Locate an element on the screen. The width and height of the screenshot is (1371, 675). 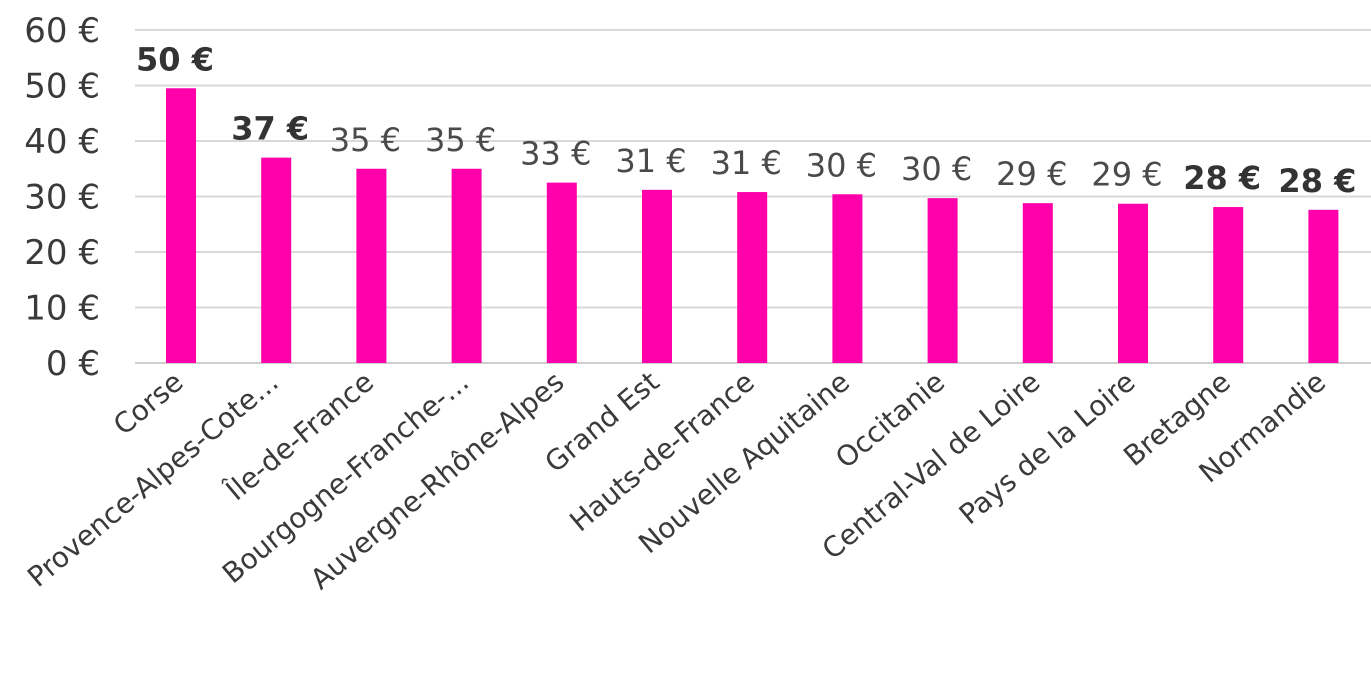
y-tick-label: 50 € is located at coordinates (62, 87).